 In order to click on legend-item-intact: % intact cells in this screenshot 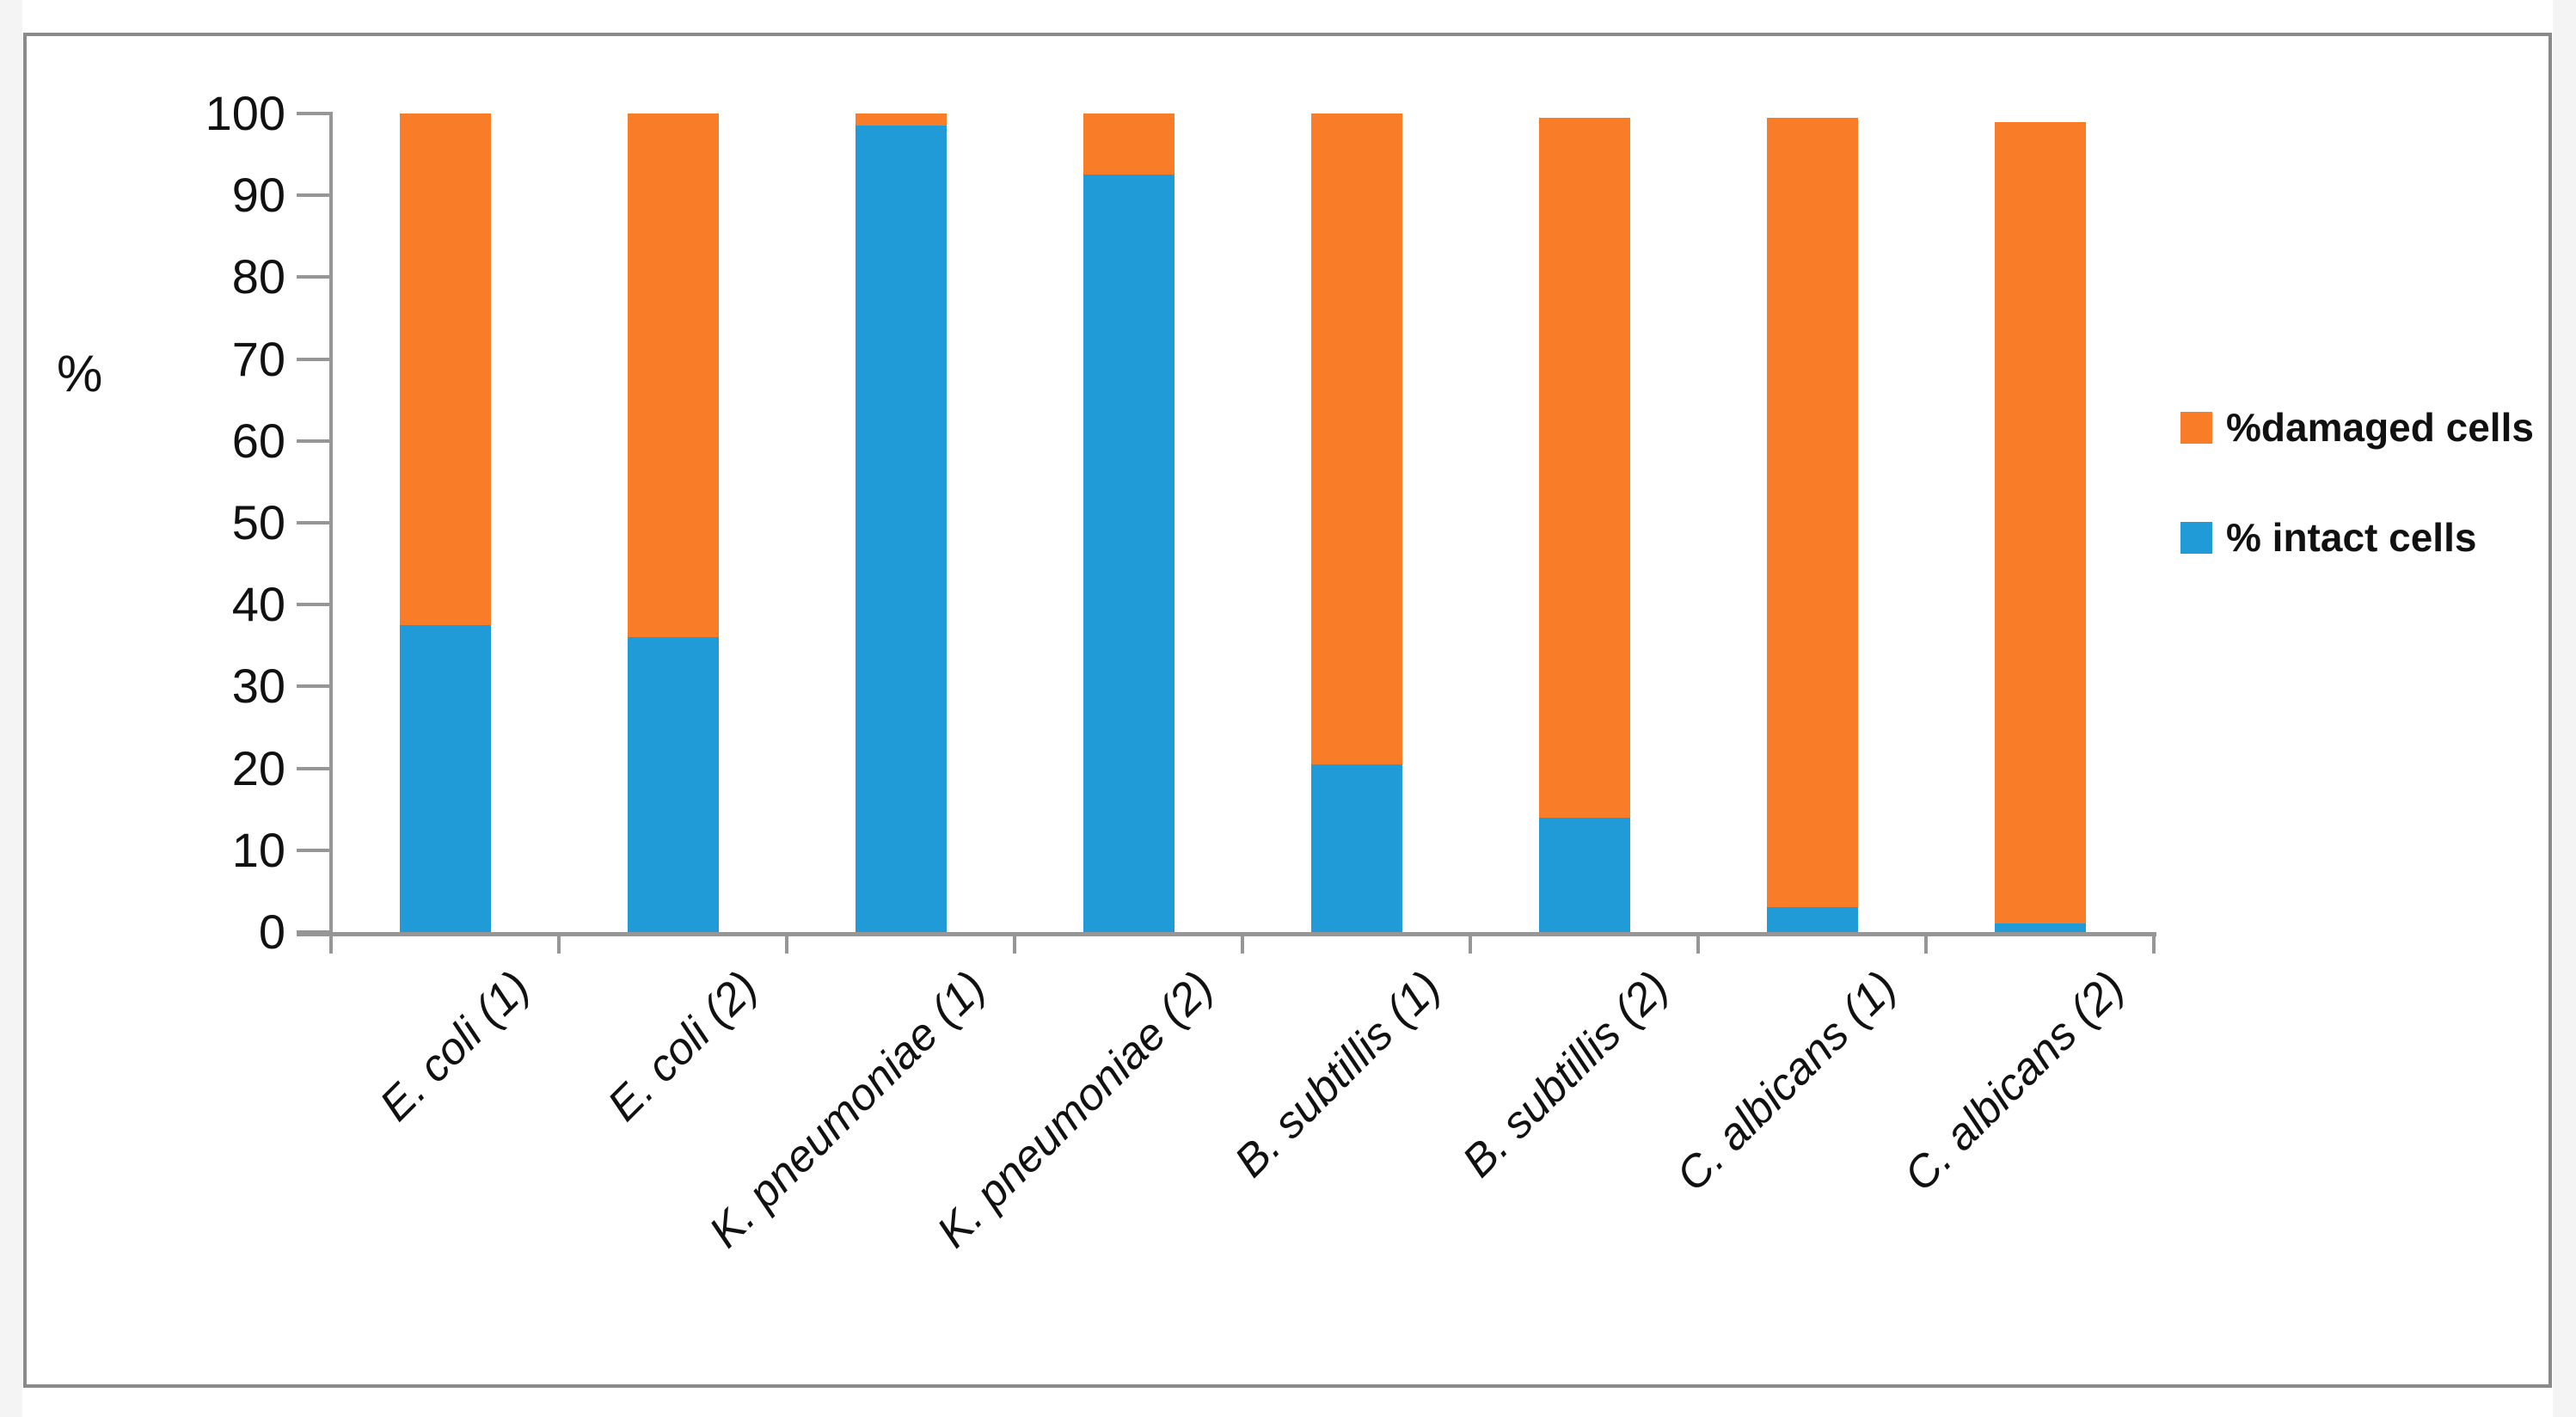, I will do `click(2328, 537)`.